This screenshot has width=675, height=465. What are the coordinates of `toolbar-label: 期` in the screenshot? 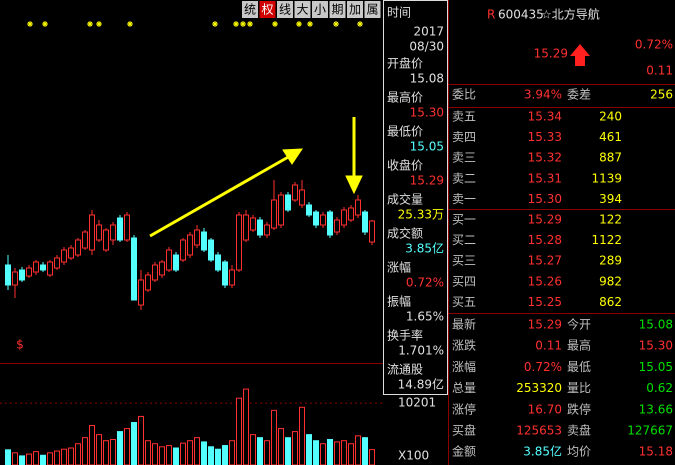 It's located at (337, 10).